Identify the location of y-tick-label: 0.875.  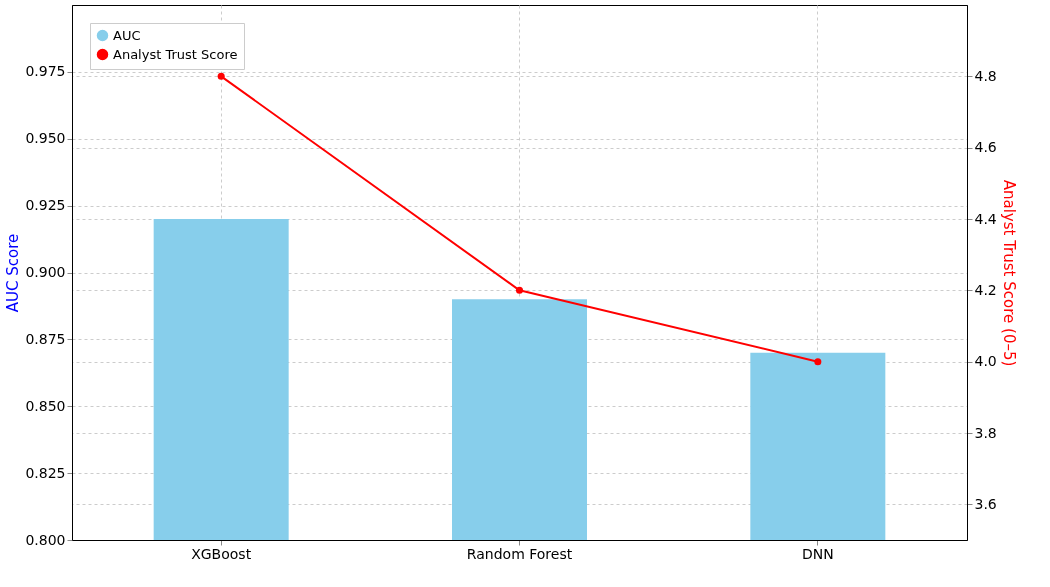
(45, 338).